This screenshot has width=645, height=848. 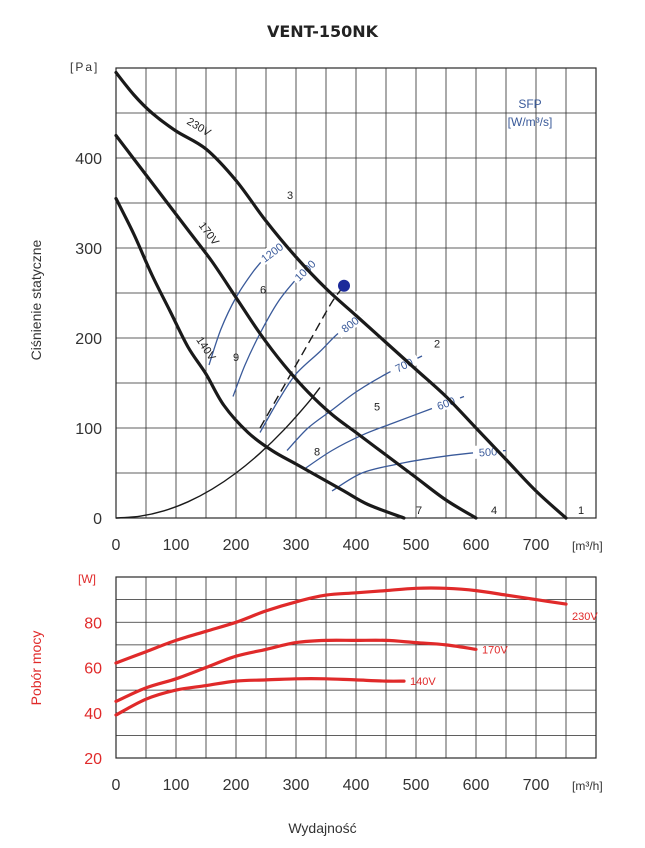 I want to click on sfp-legend-title: SFP, so click(x=529, y=104).